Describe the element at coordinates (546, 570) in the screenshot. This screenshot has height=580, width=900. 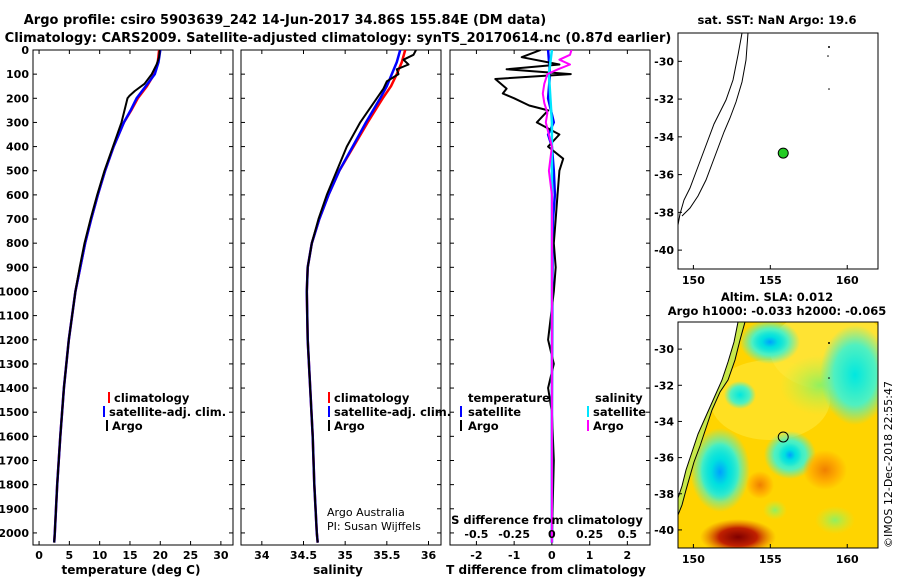
I see `difference-xlabel: T difference from climatology` at that location.